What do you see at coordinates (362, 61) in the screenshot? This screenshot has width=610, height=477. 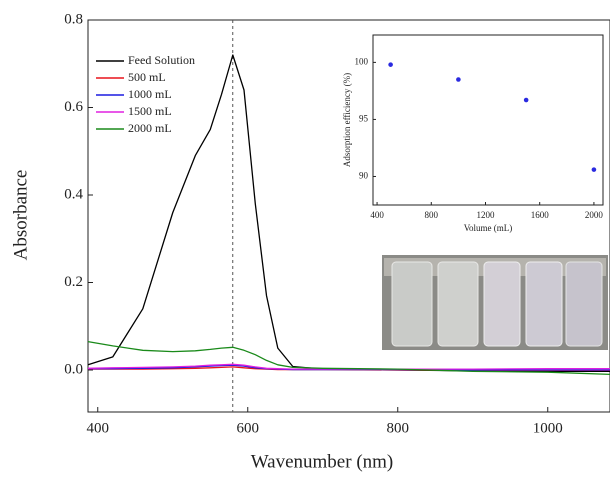 I see `y-tick-label: 100` at bounding box center [362, 61].